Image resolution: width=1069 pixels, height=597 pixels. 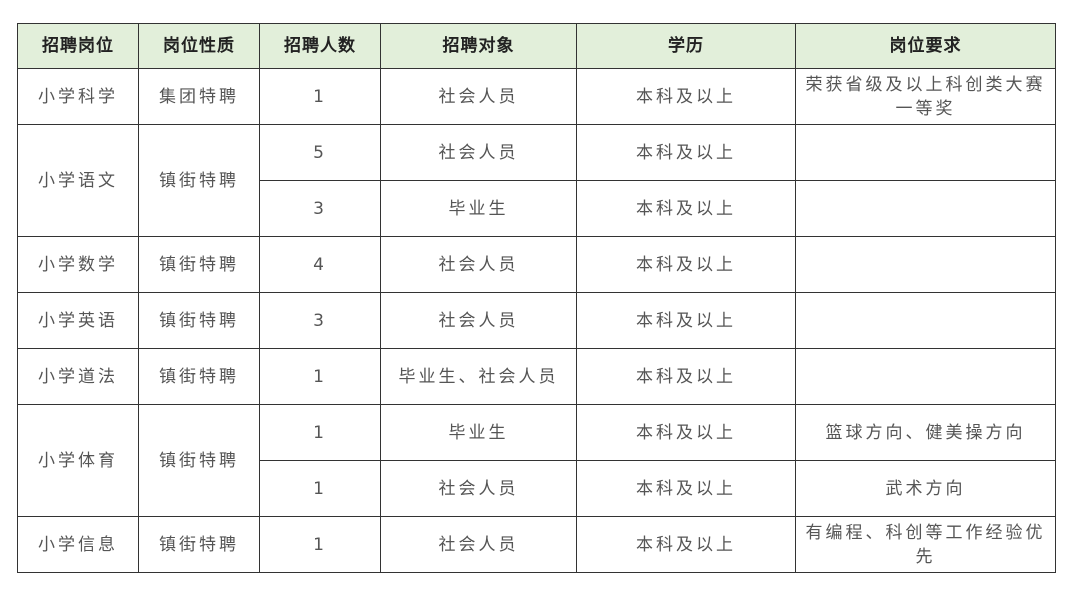 What do you see at coordinates (78, 376) in the screenshot?
I see `cell-post: 小学道法` at bounding box center [78, 376].